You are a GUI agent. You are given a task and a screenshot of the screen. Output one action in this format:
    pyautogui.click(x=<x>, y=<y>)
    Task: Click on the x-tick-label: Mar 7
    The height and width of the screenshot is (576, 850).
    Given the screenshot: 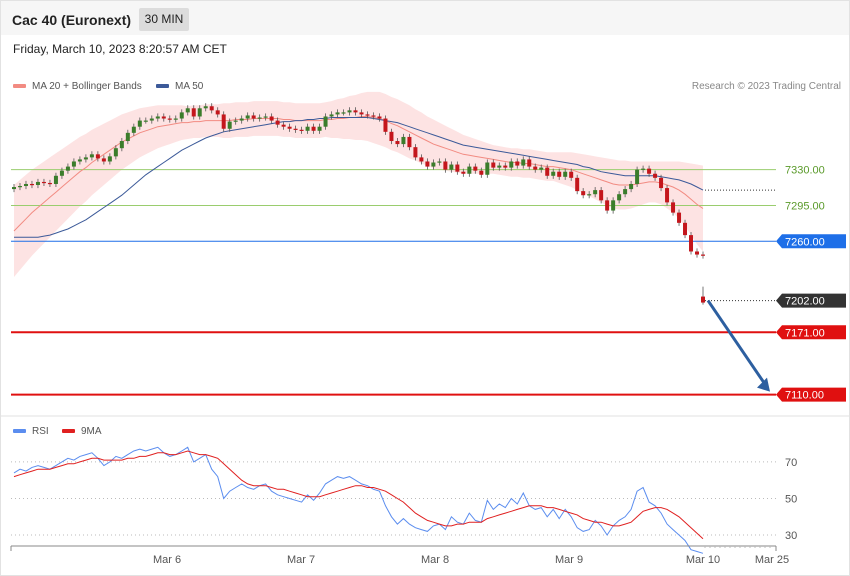 What is the action you would take?
    pyautogui.click(x=301, y=560)
    